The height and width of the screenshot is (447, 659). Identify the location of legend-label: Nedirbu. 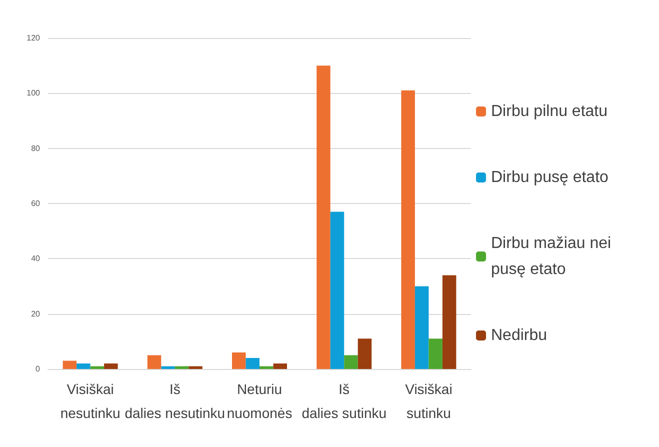
(519, 335).